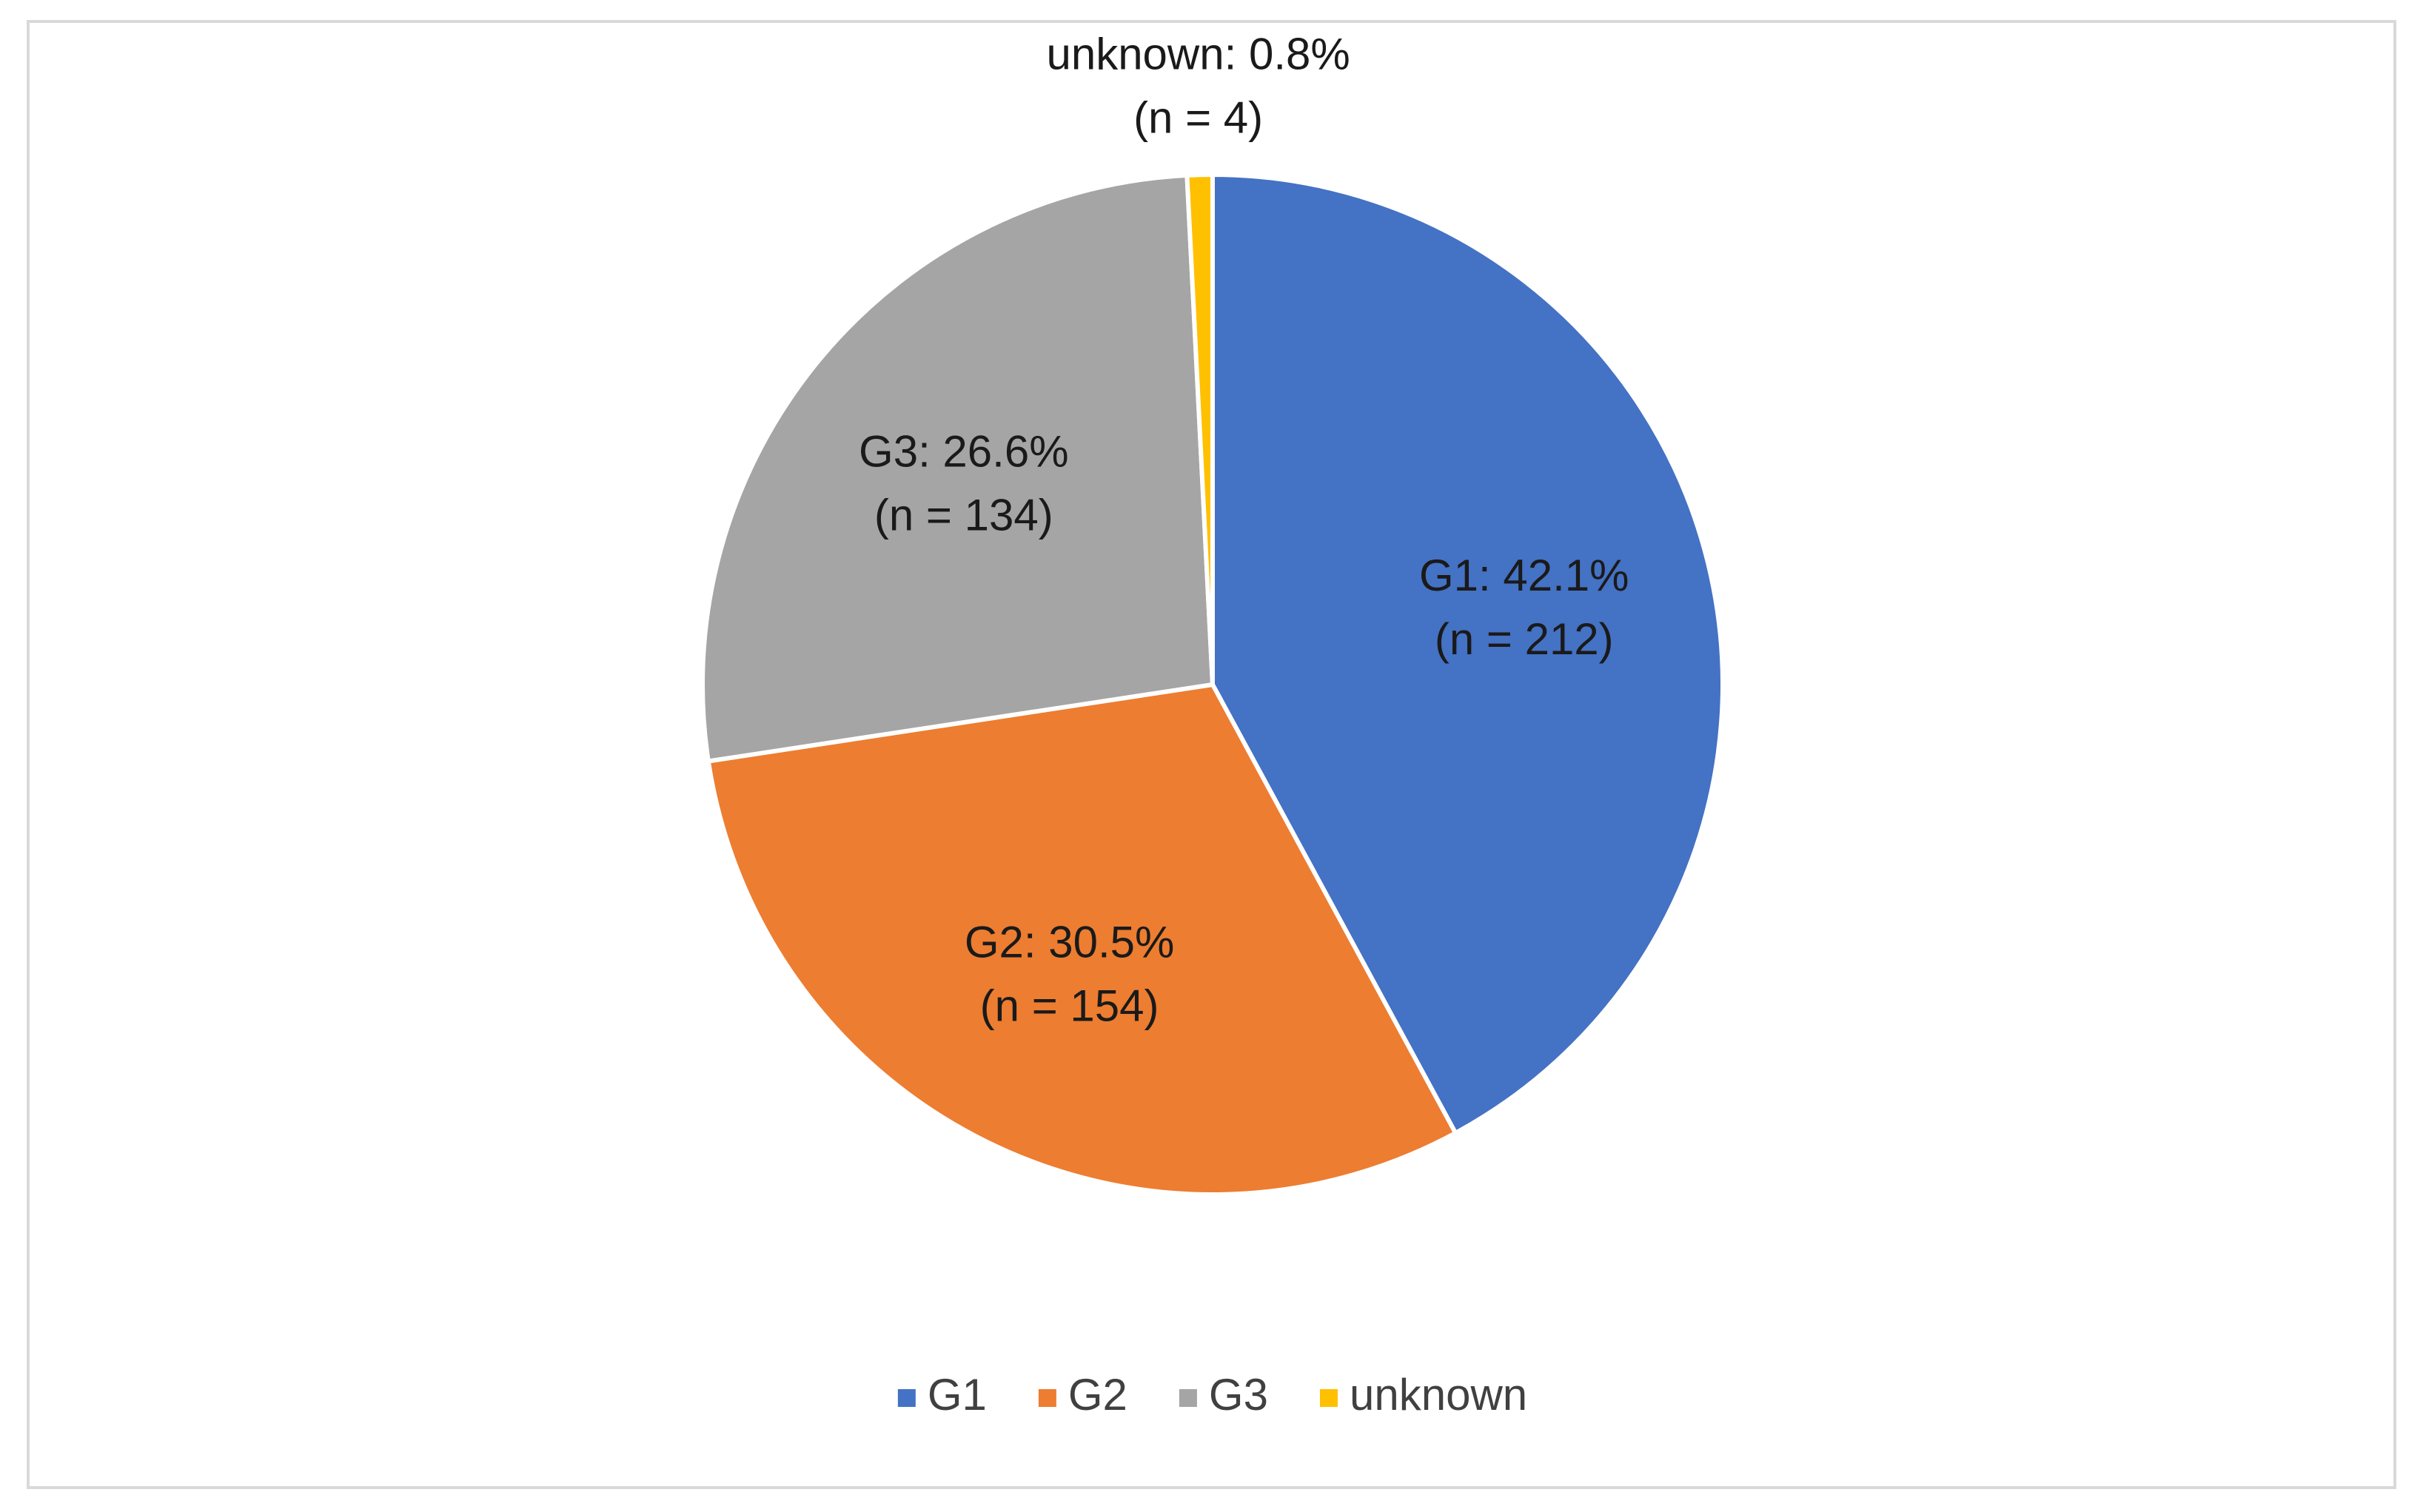 Image resolution: width=2423 pixels, height=1512 pixels. I want to click on data-label-n: (n = 154), so click(1069, 1005).